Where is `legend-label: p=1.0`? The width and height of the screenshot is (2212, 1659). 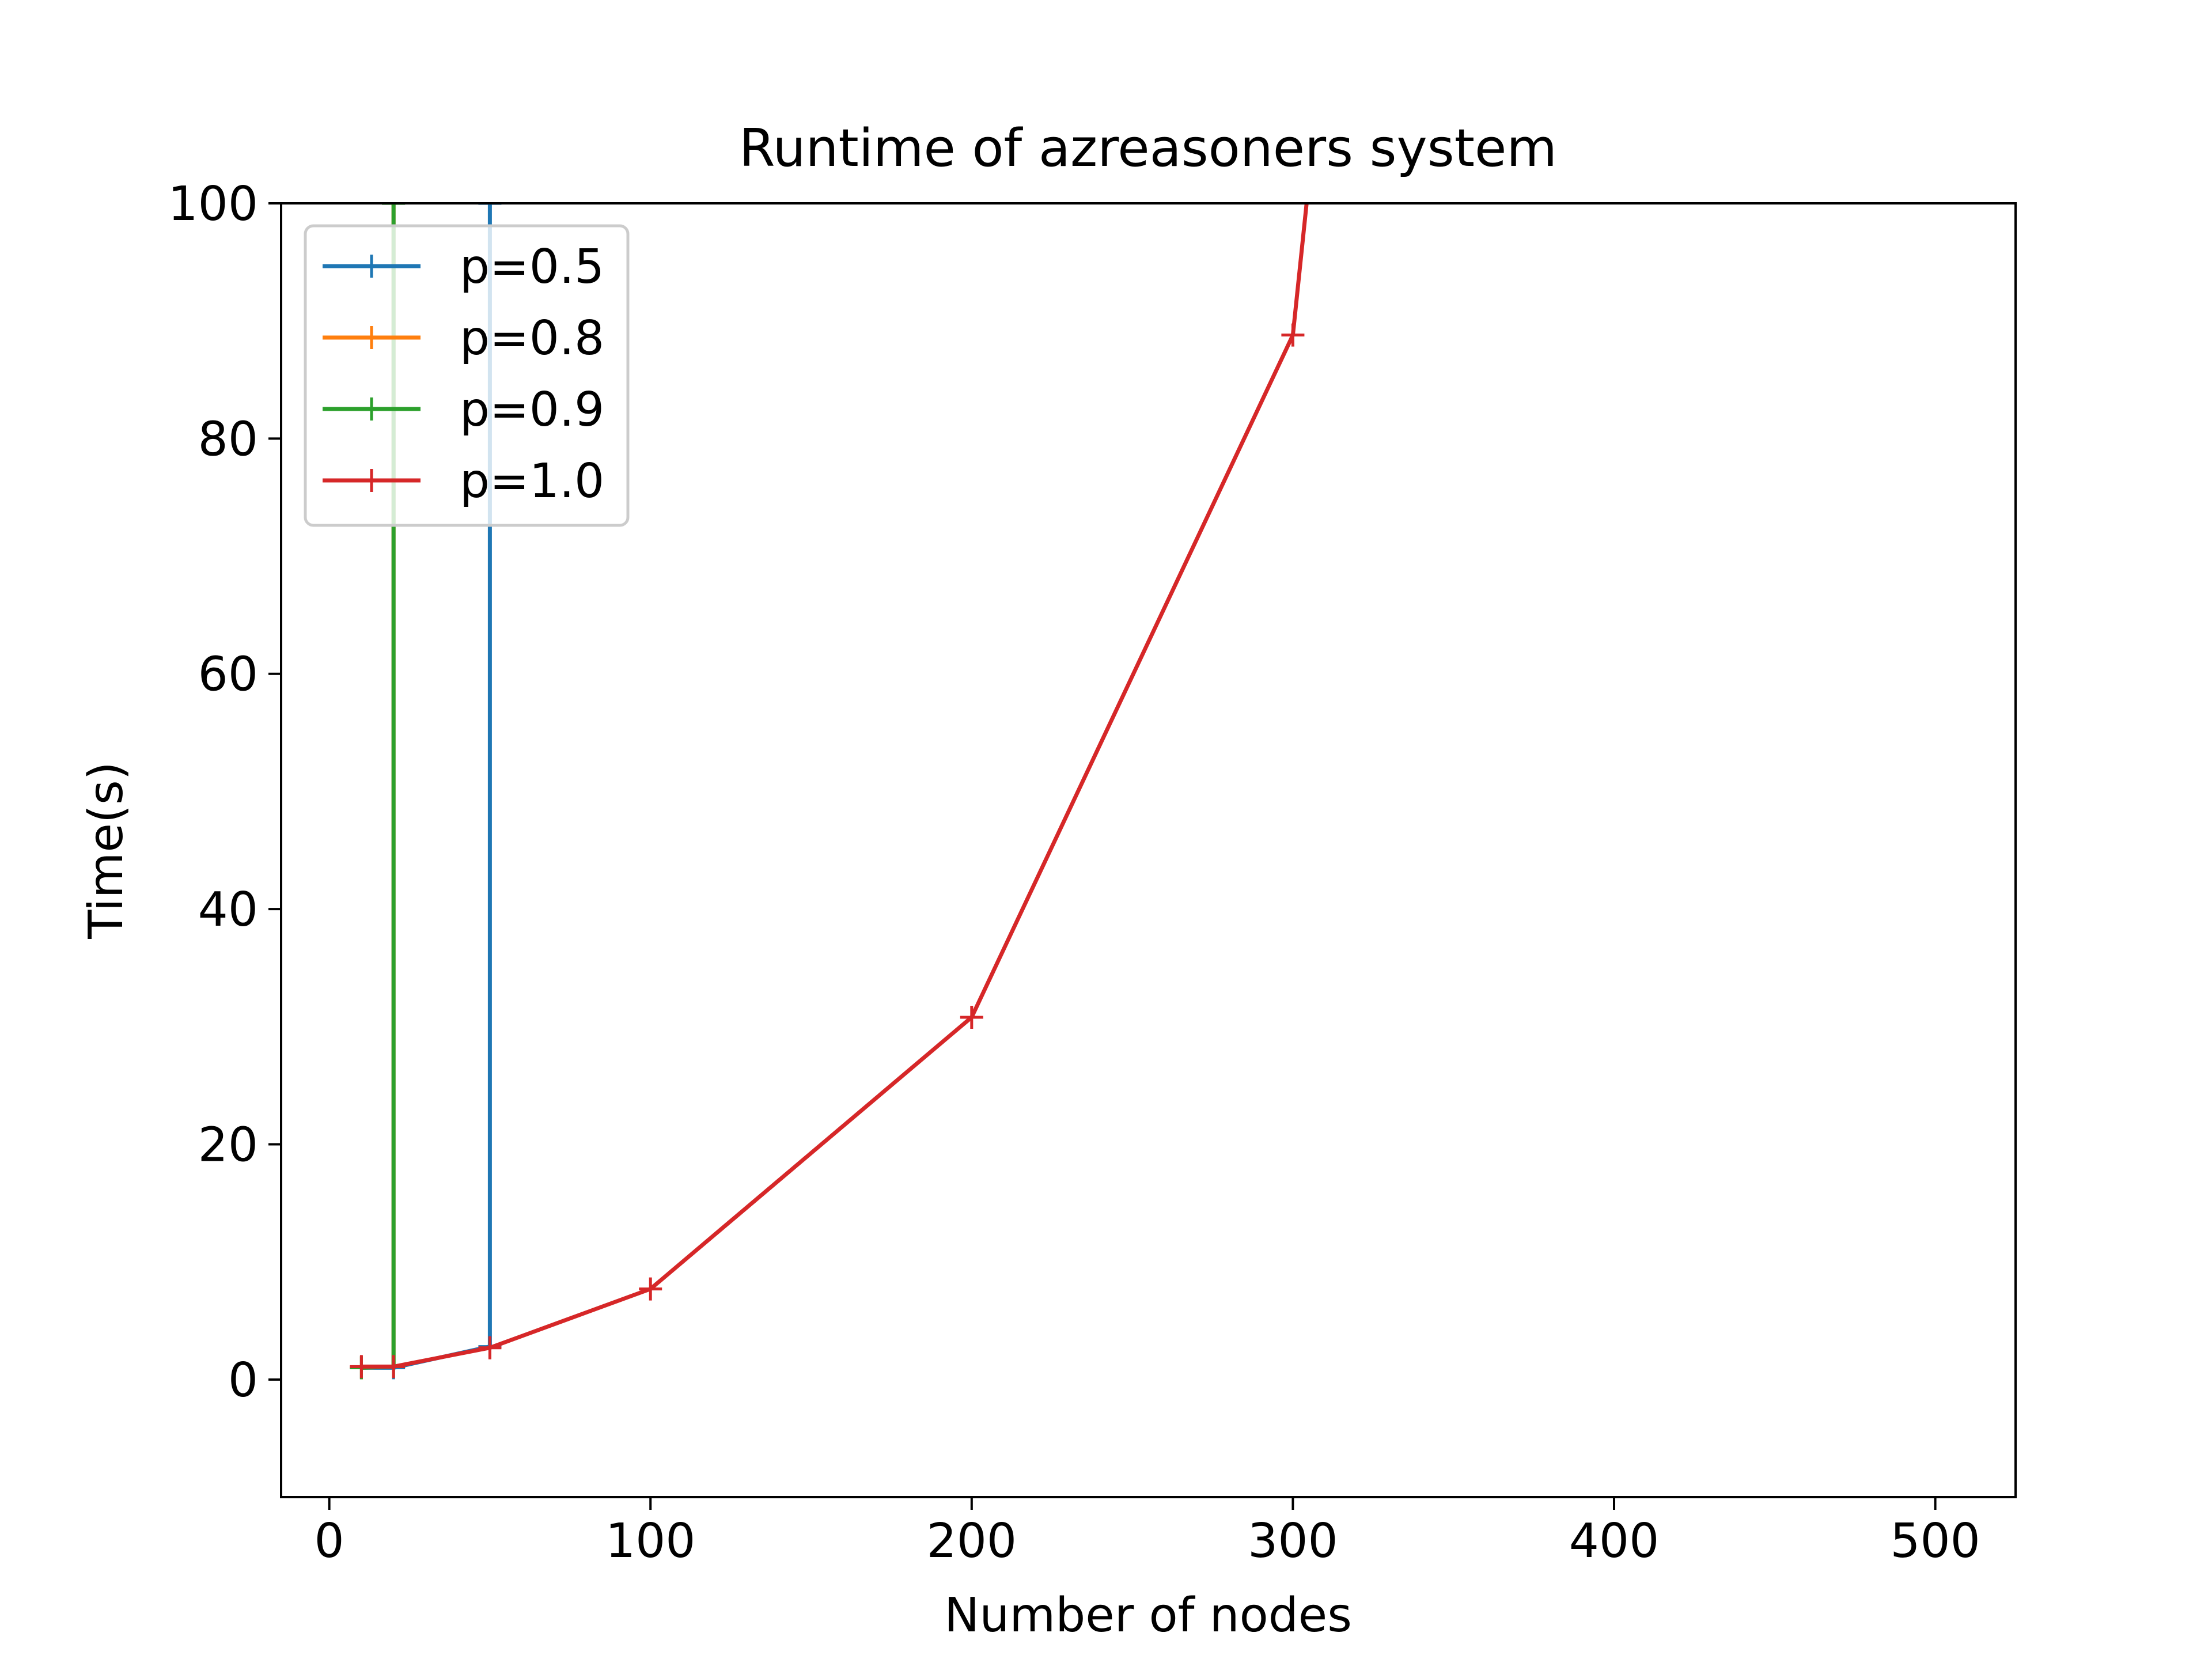 legend-label: p=1.0 is located at coordinates (532, 481).